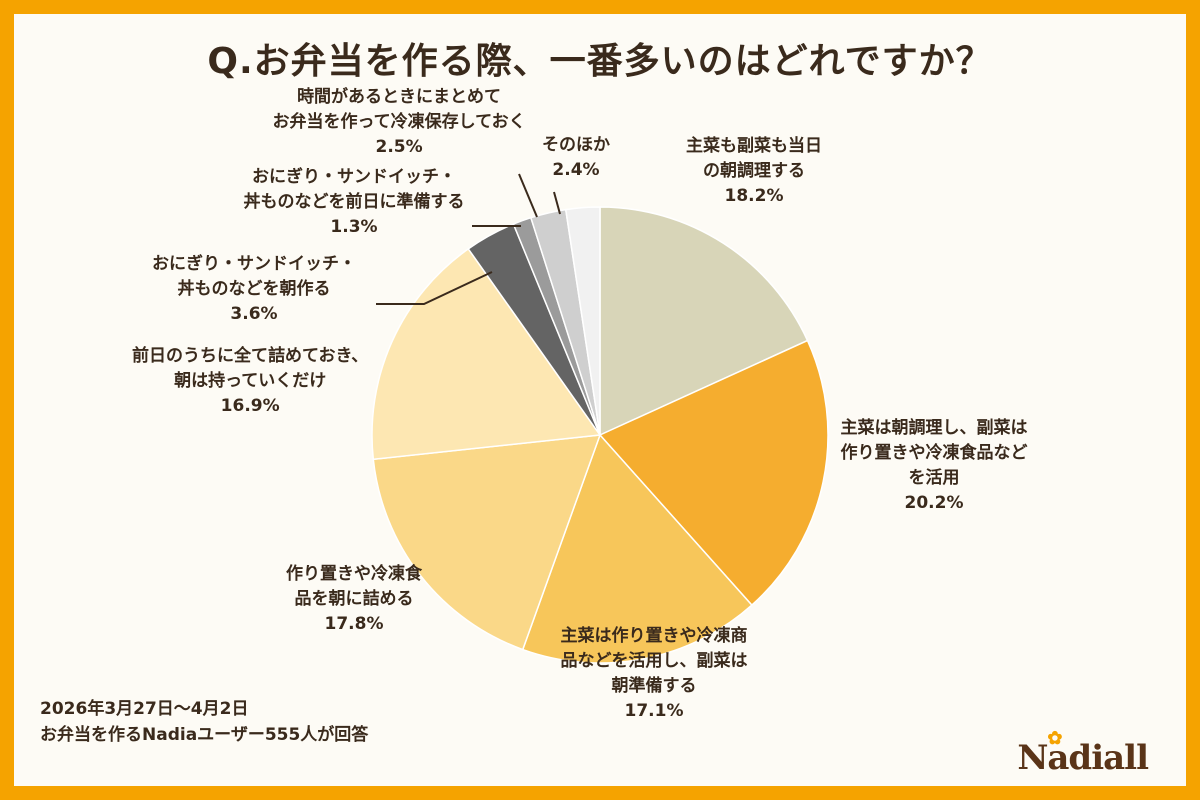 The image size is (1200, 800). I want to click on slice-label-line: 丼ものなどを前日に準備する, so click(354, 201).